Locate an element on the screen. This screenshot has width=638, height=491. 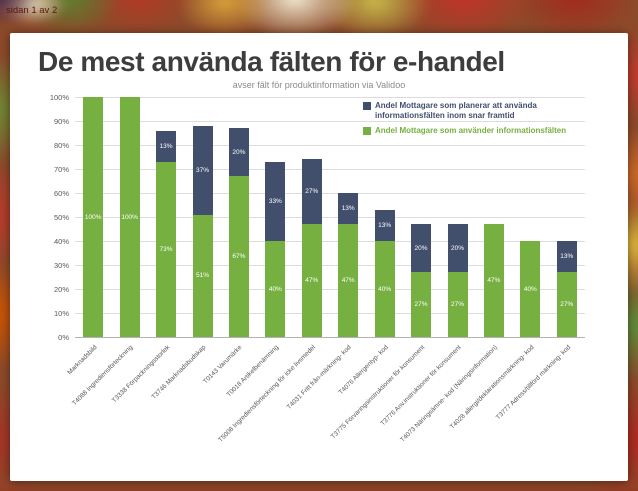
y-axis-tick-label: 10% is located at coordinates (61, 313).